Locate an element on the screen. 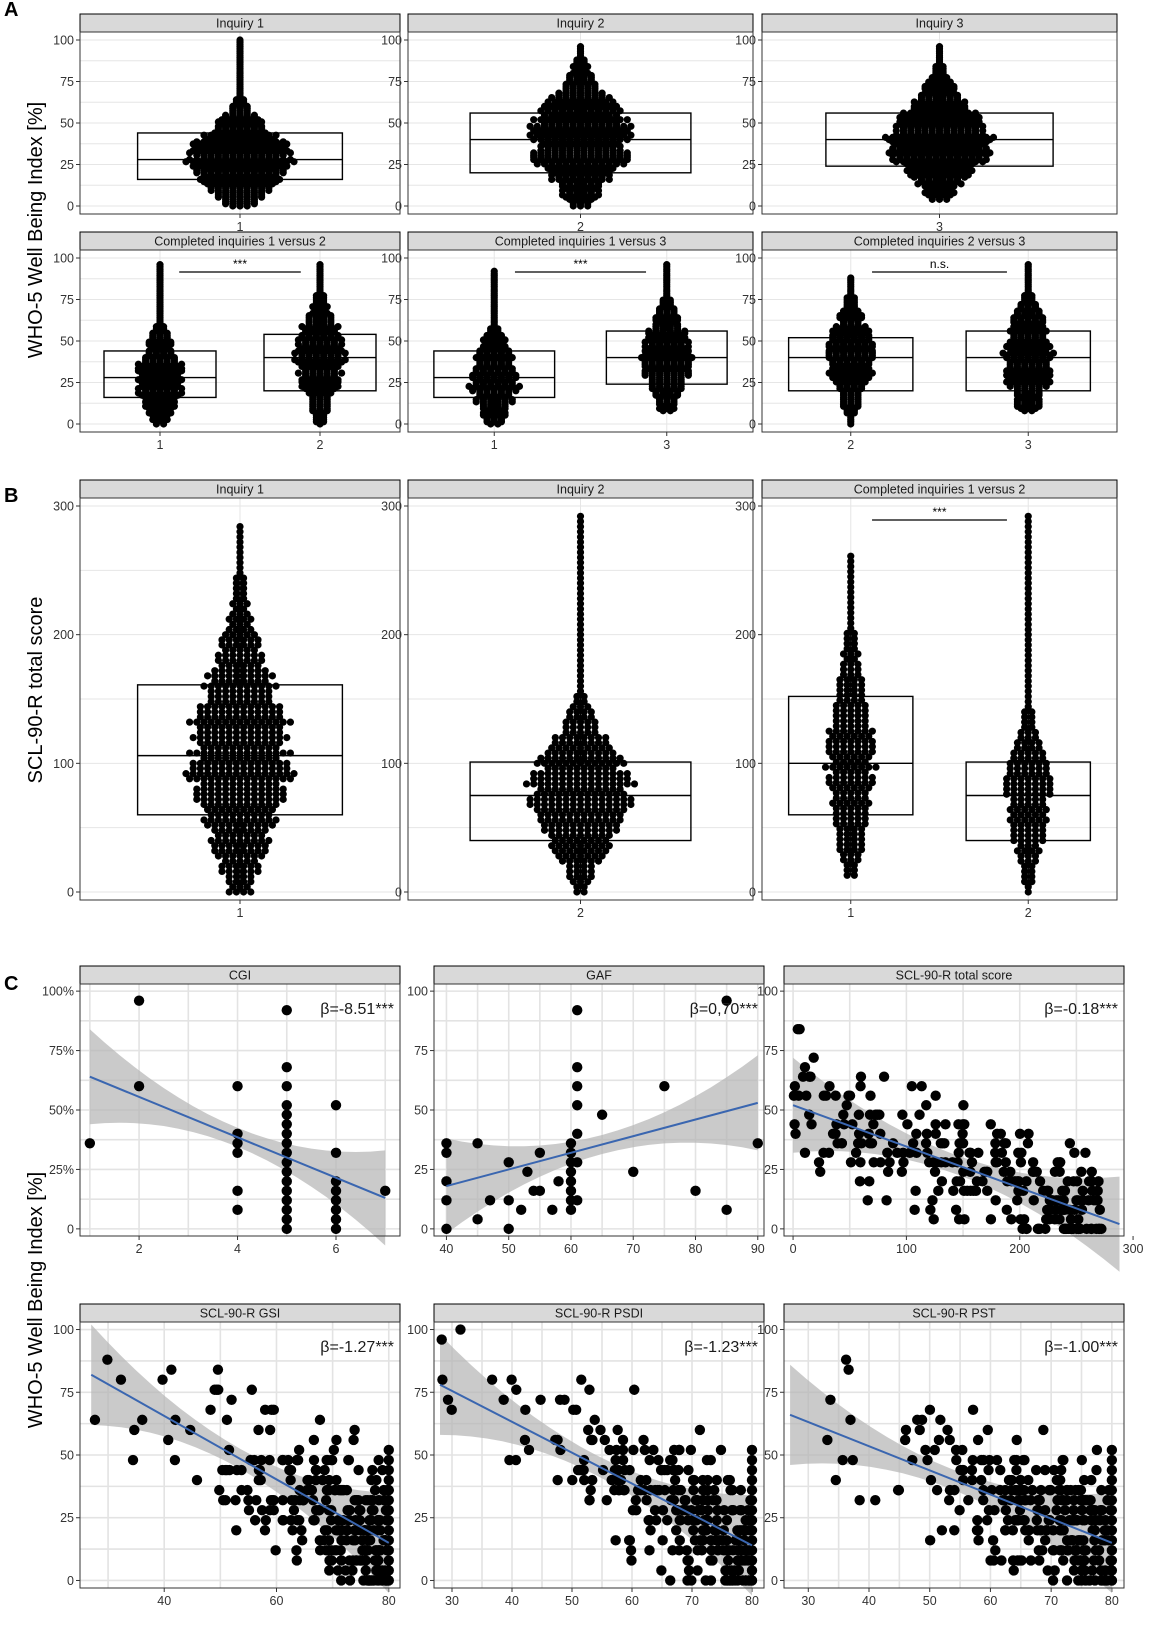  x-tick-label: 3 is located at coordinates (1028, 445).